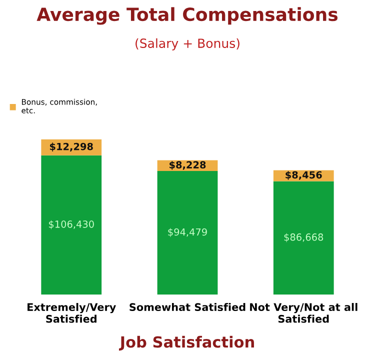  I want to click on data-label: $86,668, so click(304, 237).